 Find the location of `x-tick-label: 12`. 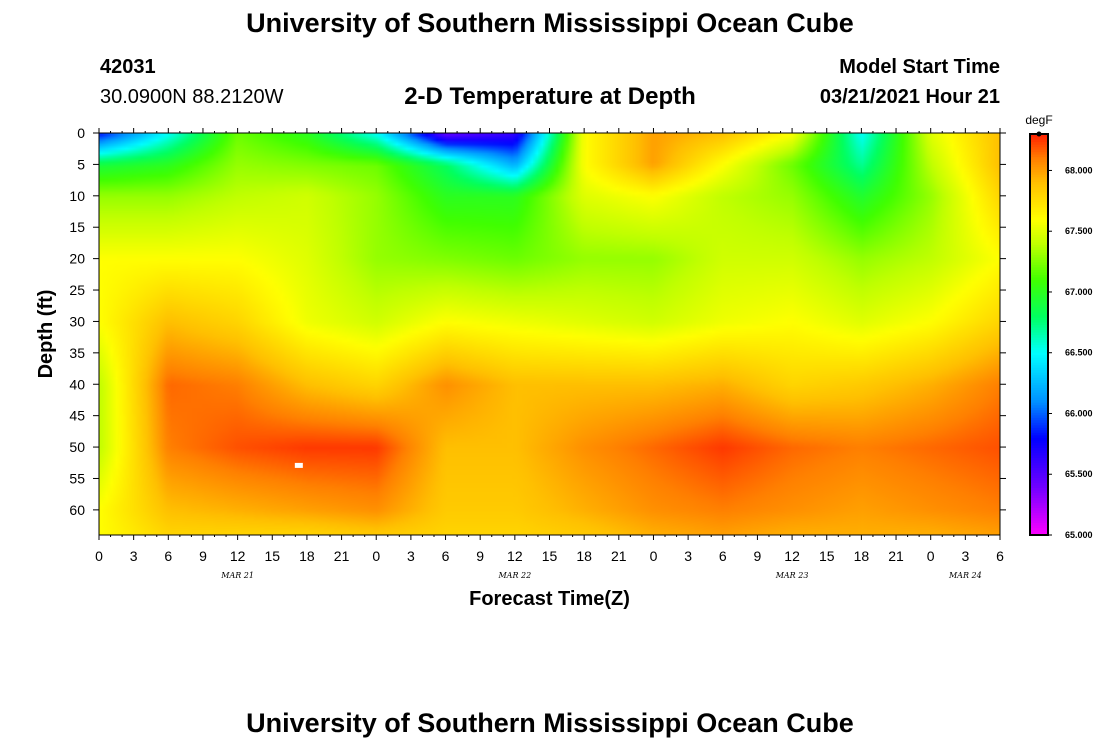

x-tick-label: 12 is located at coordinates (515, 556).